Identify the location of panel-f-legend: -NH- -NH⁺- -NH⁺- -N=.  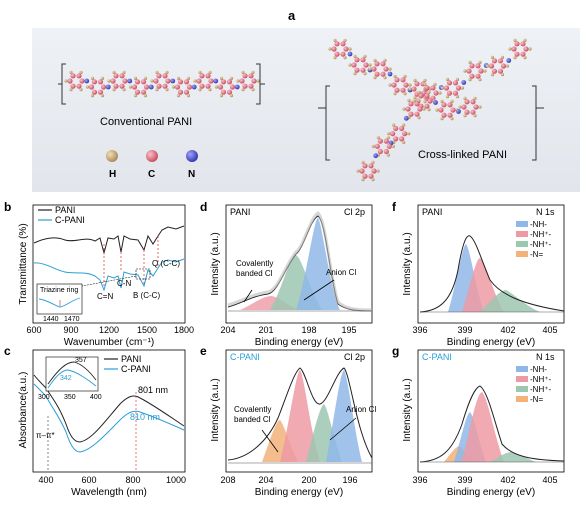
(533, 239).